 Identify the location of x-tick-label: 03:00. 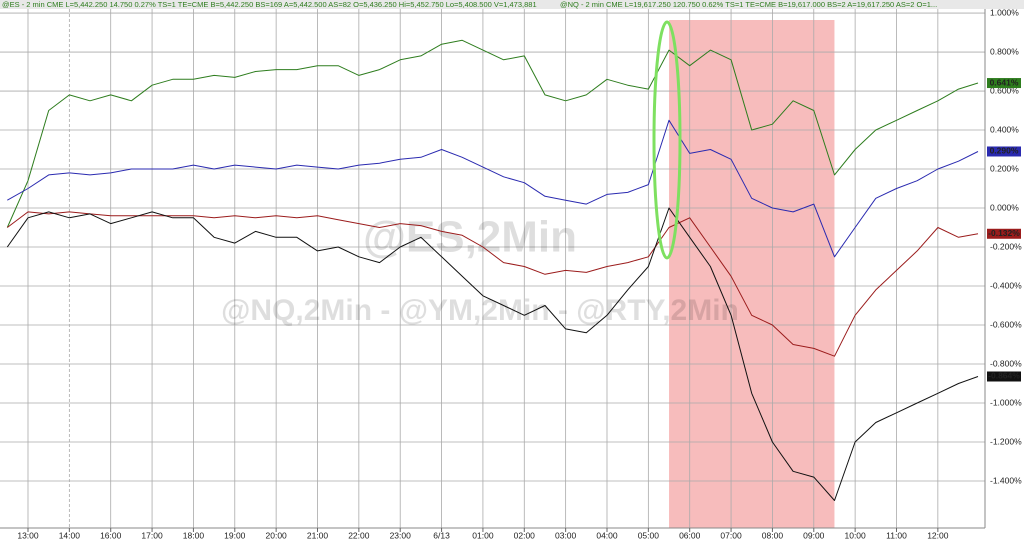
(566, 535).